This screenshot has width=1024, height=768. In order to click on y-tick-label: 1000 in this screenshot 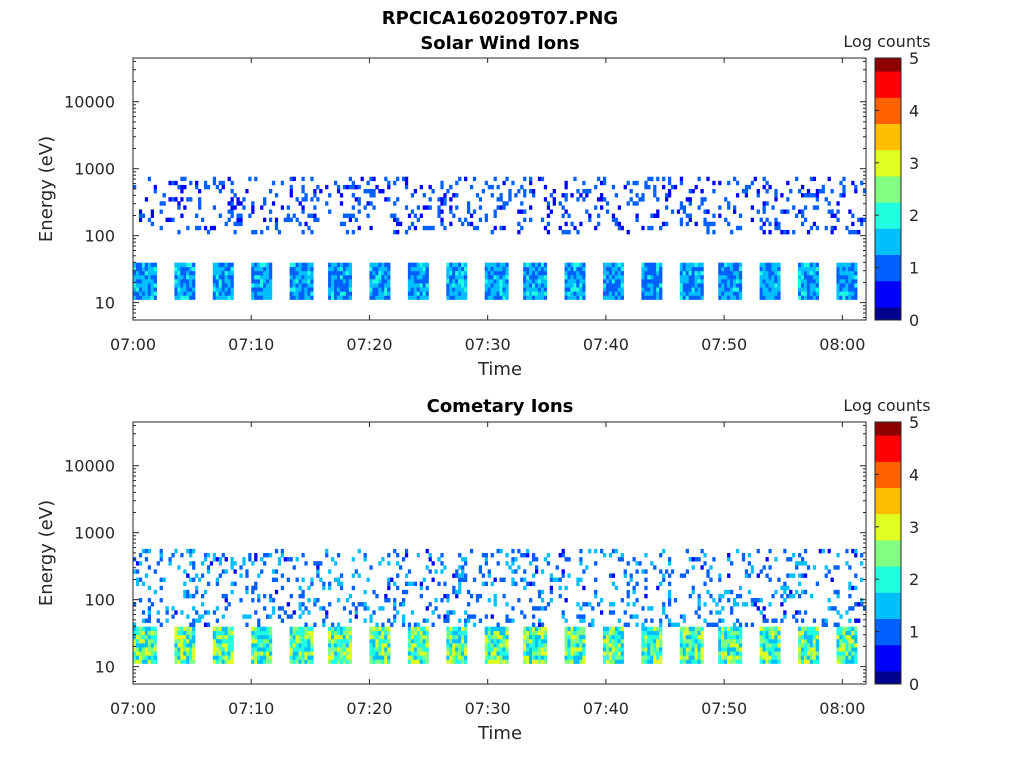, I will do `click(94, 169)`.